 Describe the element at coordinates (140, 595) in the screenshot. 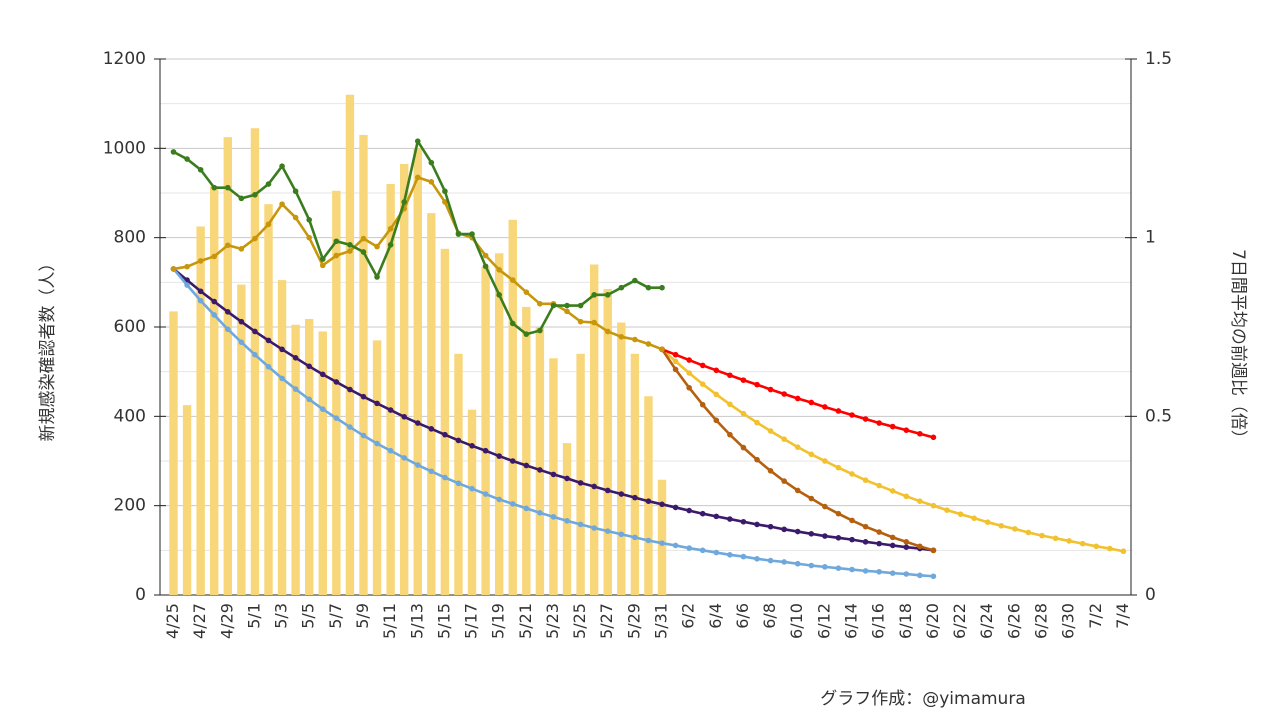

I see `y-tick-label: 0` at that location.